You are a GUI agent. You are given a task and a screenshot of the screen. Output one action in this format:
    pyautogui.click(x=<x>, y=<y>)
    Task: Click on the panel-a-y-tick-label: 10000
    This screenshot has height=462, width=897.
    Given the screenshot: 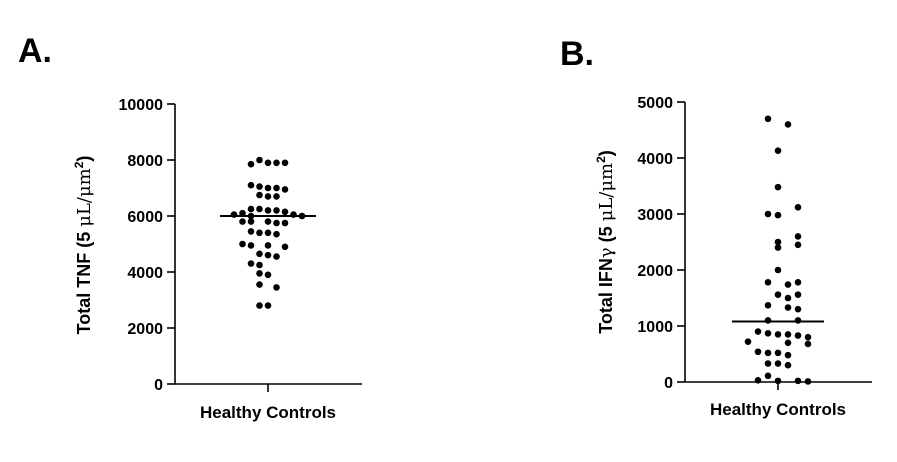 What is the action you would take?
    pyautogui.click(x=141, y=105)
    